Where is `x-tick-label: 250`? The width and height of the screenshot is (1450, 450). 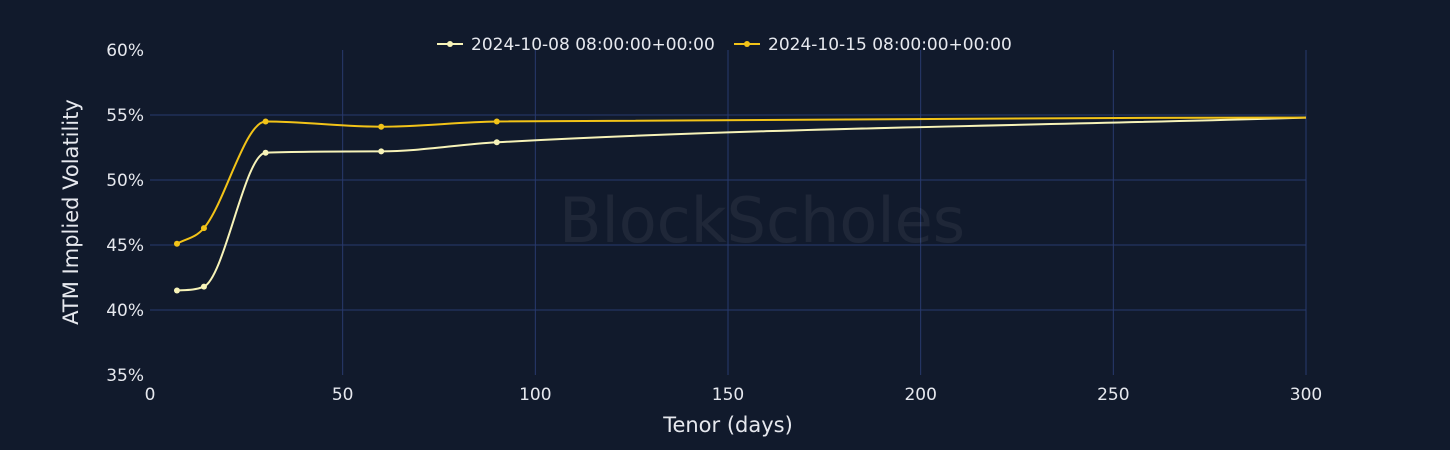 x-tick-label: 250 is located at coordinates (1113, 395).